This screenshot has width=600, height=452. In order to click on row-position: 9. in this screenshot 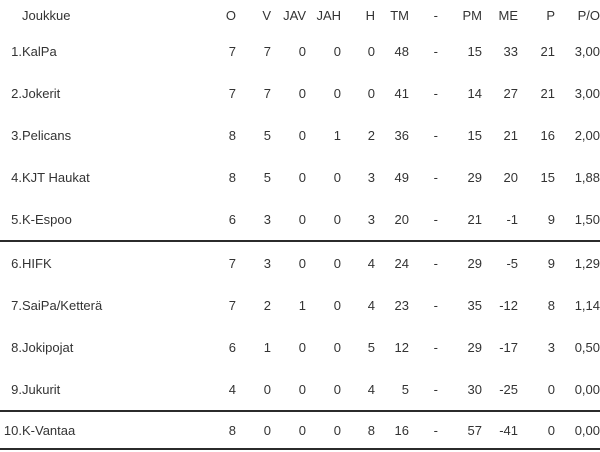, I will do `click(11, 390)`.